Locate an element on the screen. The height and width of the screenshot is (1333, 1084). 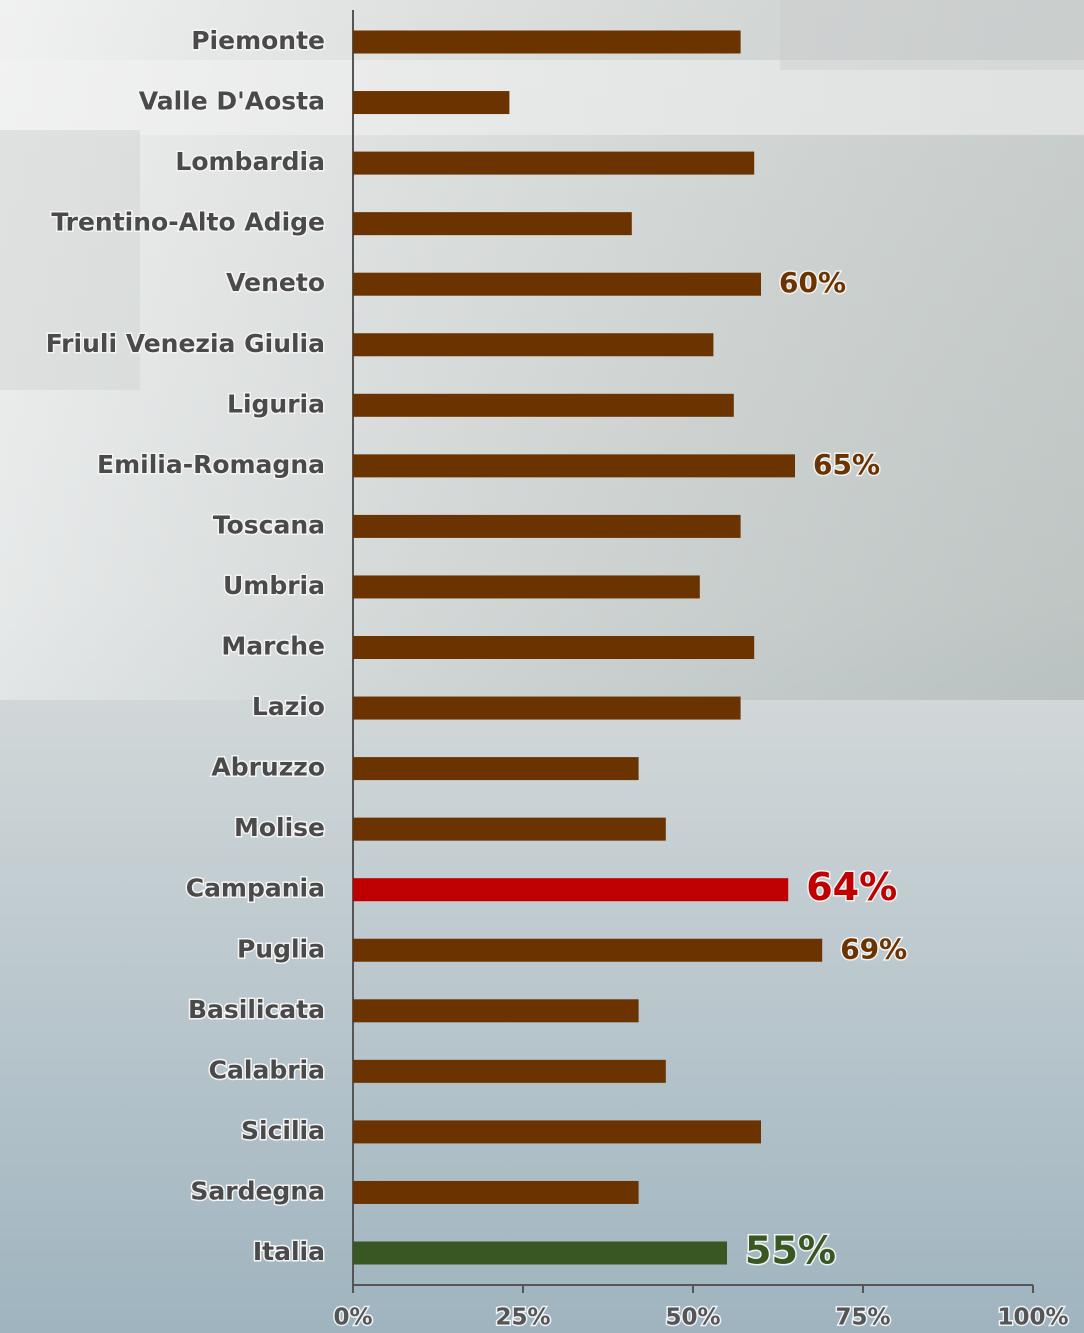
y-tick-label: Friuli Venezia Giulia is located at coordinates (185, 343).